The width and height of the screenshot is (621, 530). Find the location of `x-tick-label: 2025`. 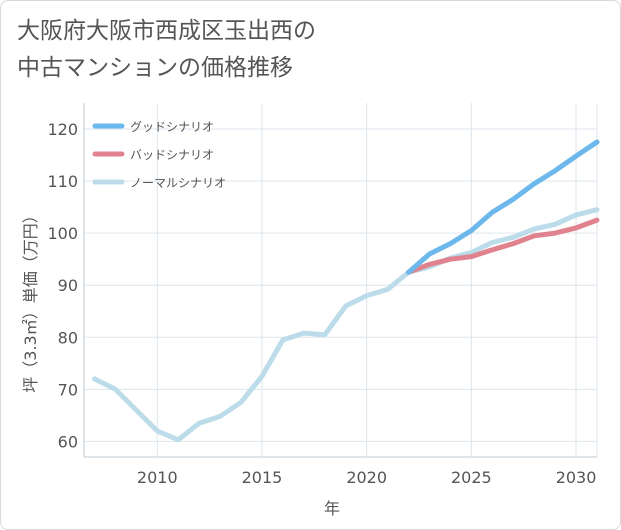

x-tick-label: 2025 is located at coordinates (471, 477).